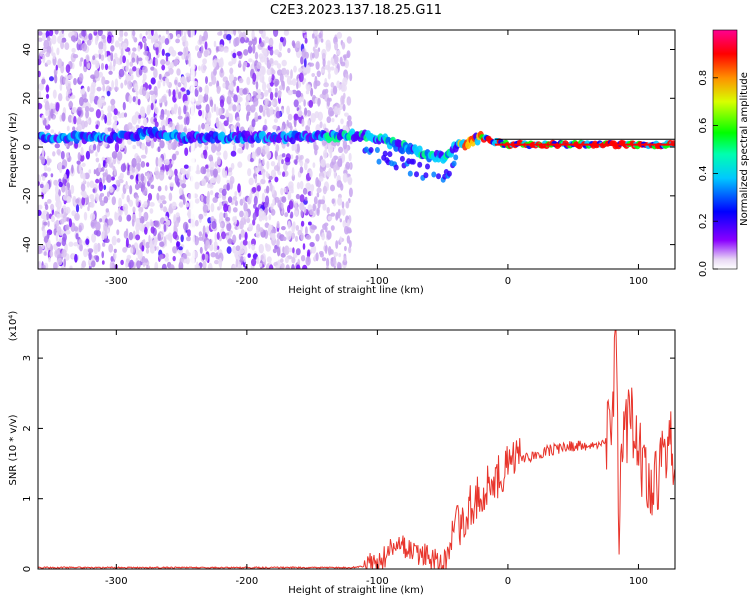  I want to click on snr-y-tick-label: 1, so click(27, 499).